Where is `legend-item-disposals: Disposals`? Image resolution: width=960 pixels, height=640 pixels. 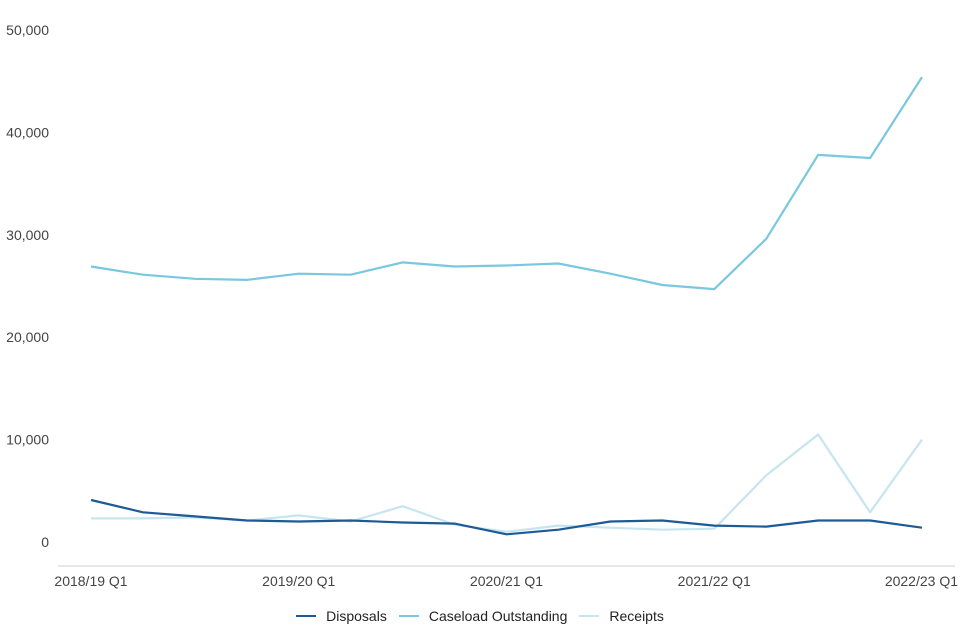
legend-item-disposals: Disposals is located at coordinates (341, 616).